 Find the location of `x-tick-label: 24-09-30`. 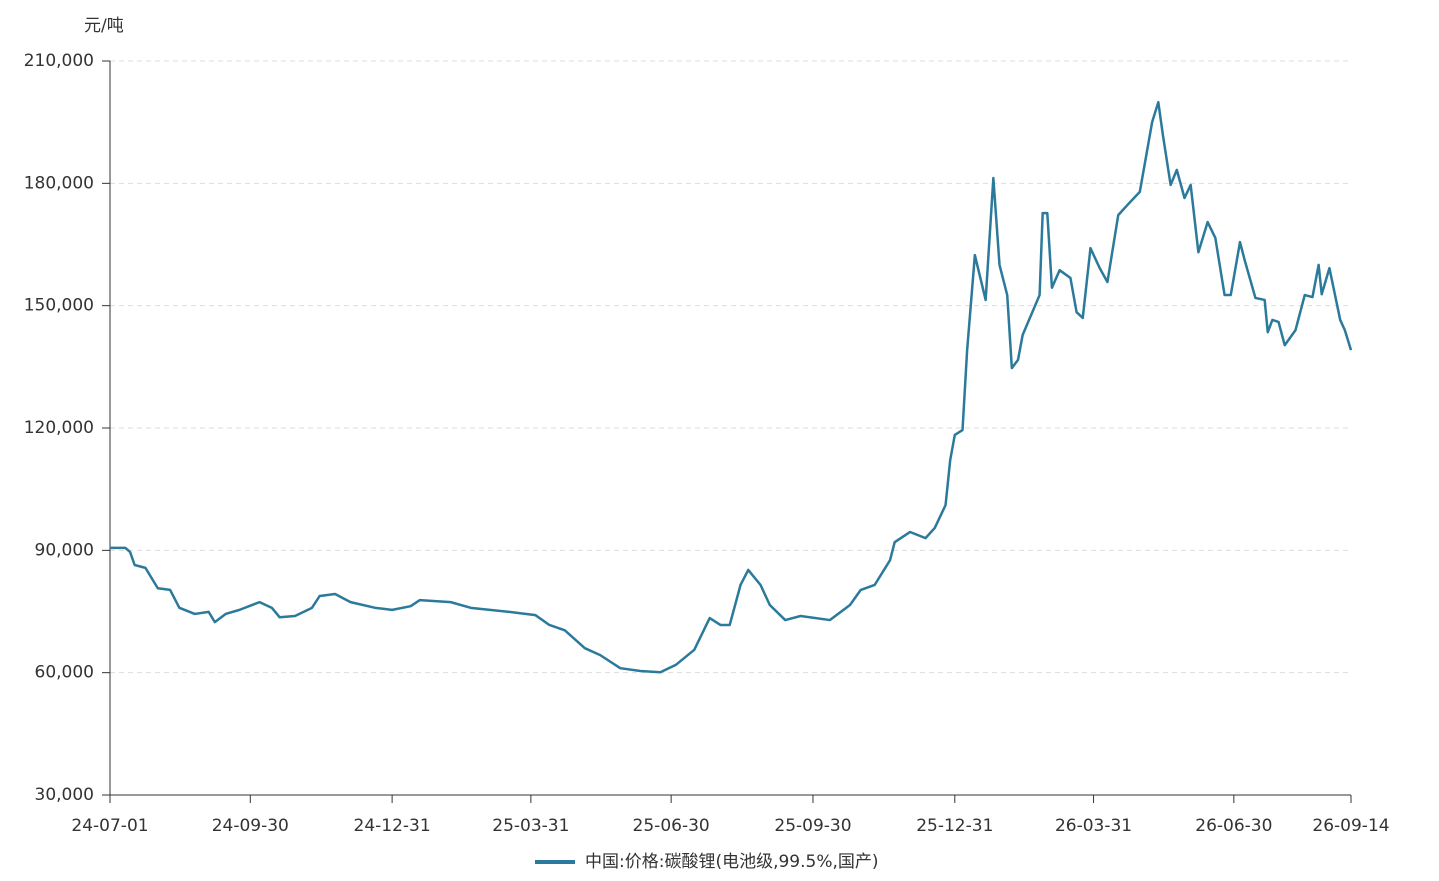

x-tick-label: 24-09-30 is located at coordinates (250, 826).